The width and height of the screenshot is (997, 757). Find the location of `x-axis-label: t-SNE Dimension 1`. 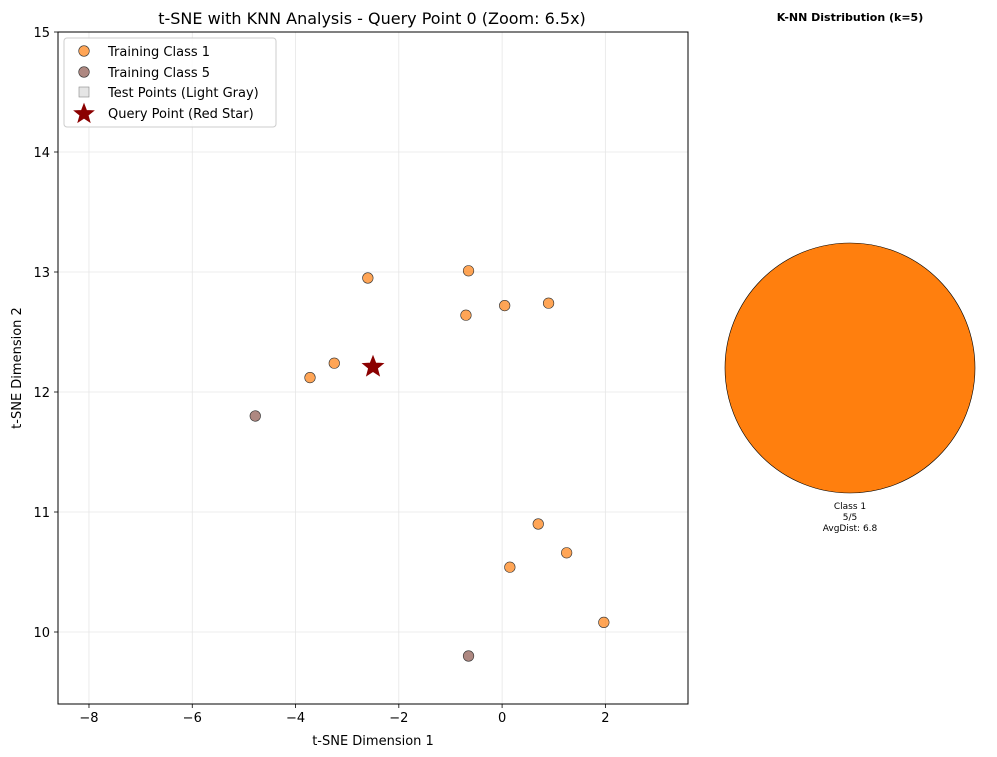

x-axis-label: t-SNE Dimension 1 is located at coordinates (373, 741).